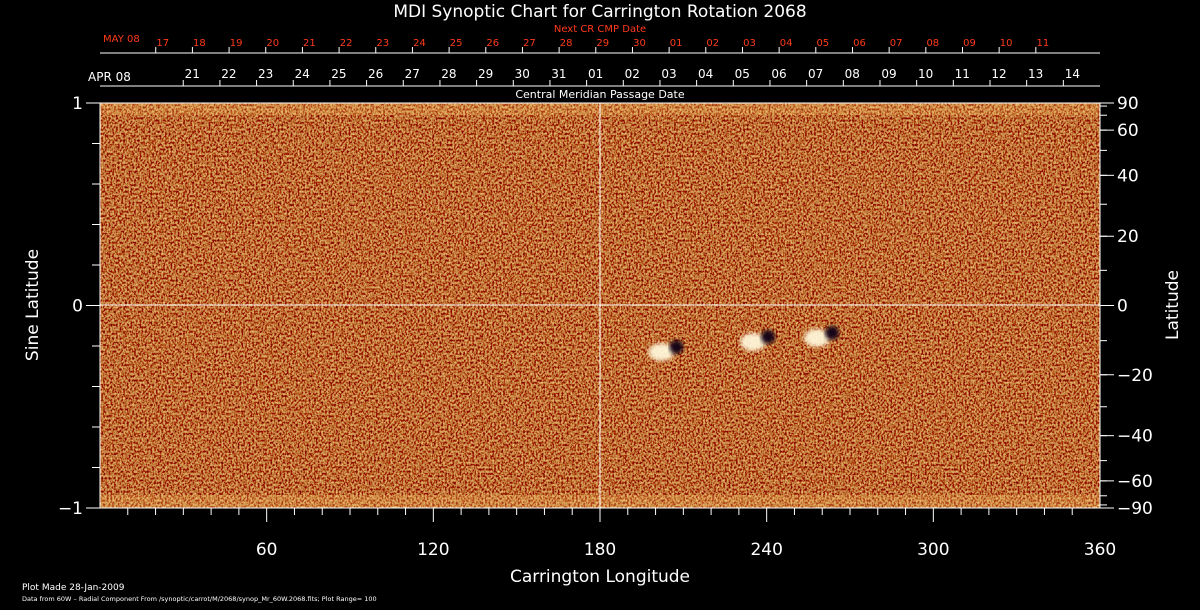 The width and height of the screenshot is (1200, 610). Describe the element at coordinates (599, 94) in the screenshot. I see `cmp-axis-title: Central Meridian Passage Date` at that location.